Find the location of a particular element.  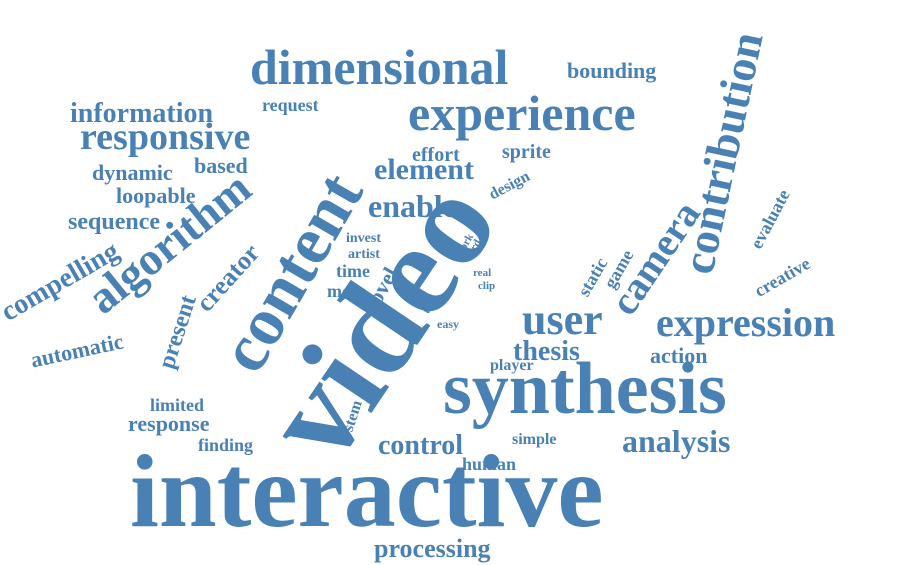

word-user: user is located at coordinates (562, 319).